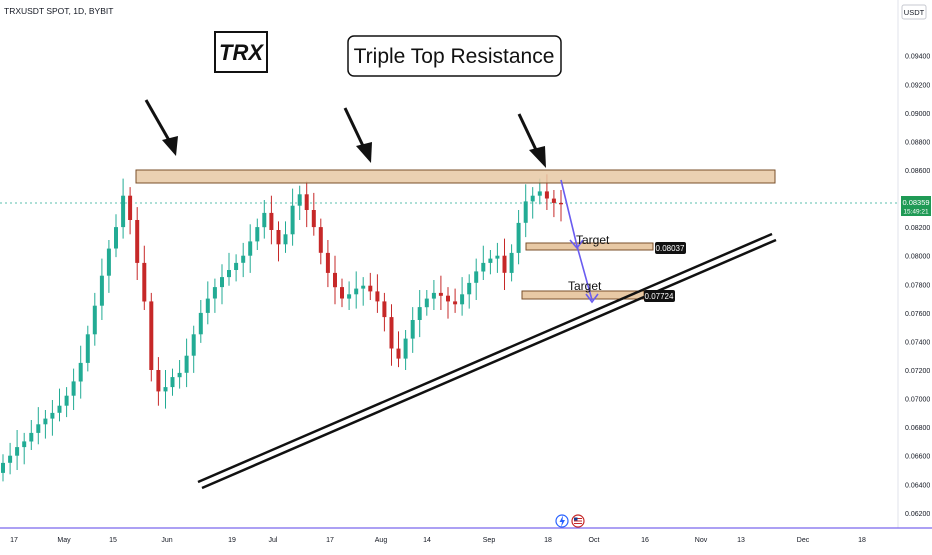  I want to click on target-tag-2: 0.07724, so click(659, 296).